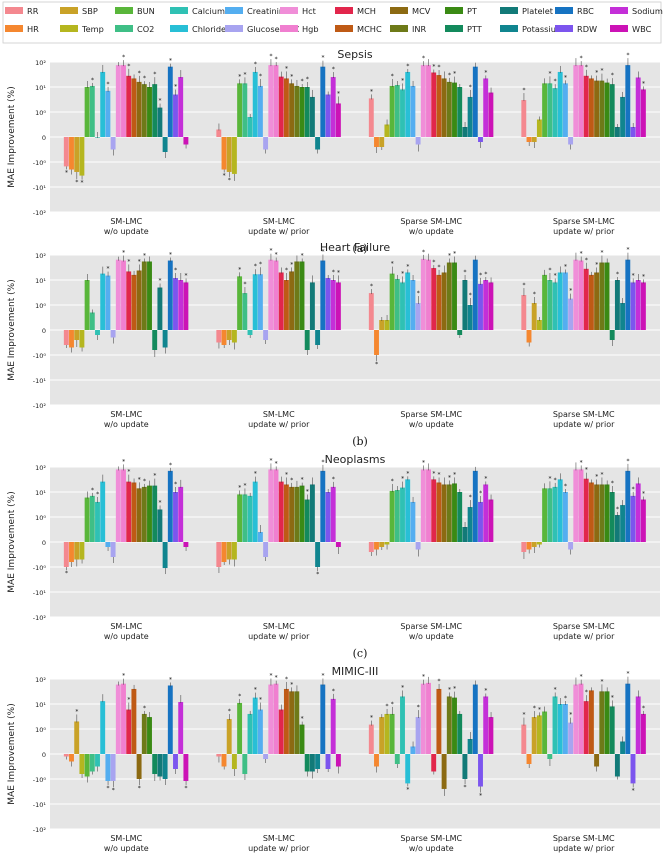 This screenshot has width=664, height=856. I want to click on legend-label: Glucose POC, so click(273, 29).